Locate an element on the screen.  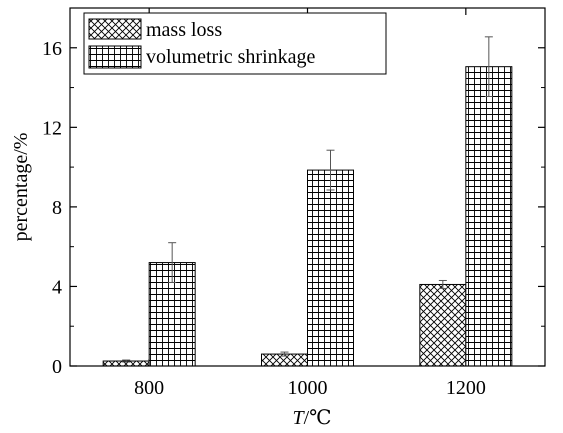
legend-label-volumetric-shrinkage: volumetric shrinkage is located at coordinates (231, 57).